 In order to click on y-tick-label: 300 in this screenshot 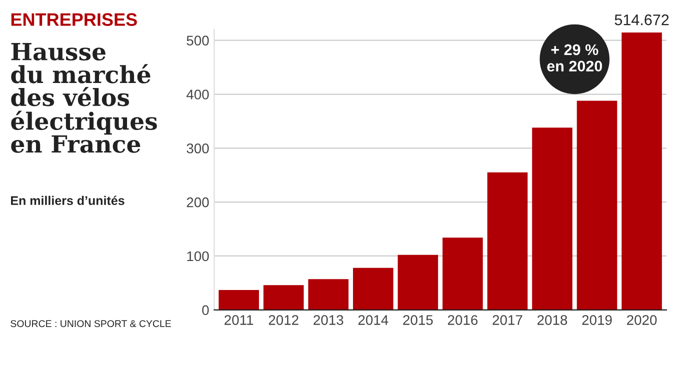, I will do `click(197, 149)`.